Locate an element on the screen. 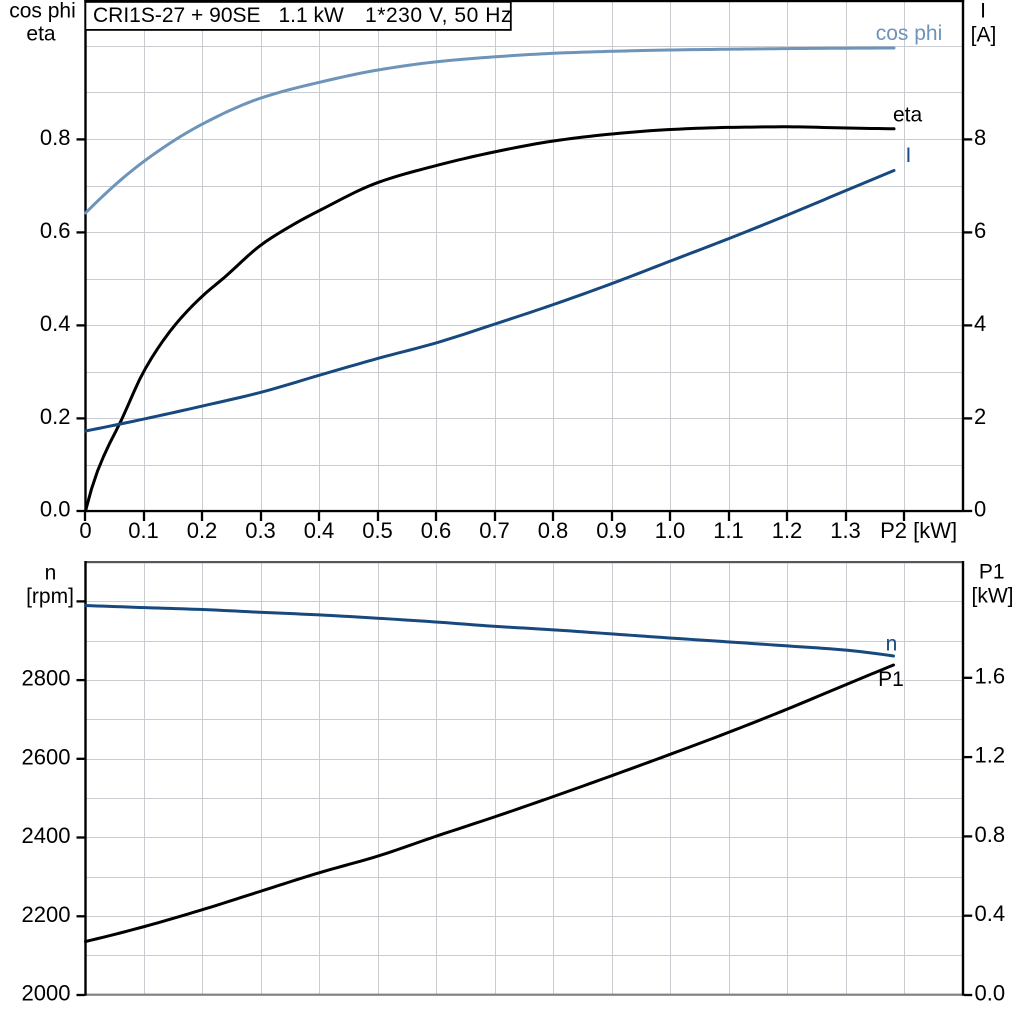 Image resolution: width=1024 pixels, height=1024 pixels. svg-text: [rpm] is located at coordinates (50, 596).